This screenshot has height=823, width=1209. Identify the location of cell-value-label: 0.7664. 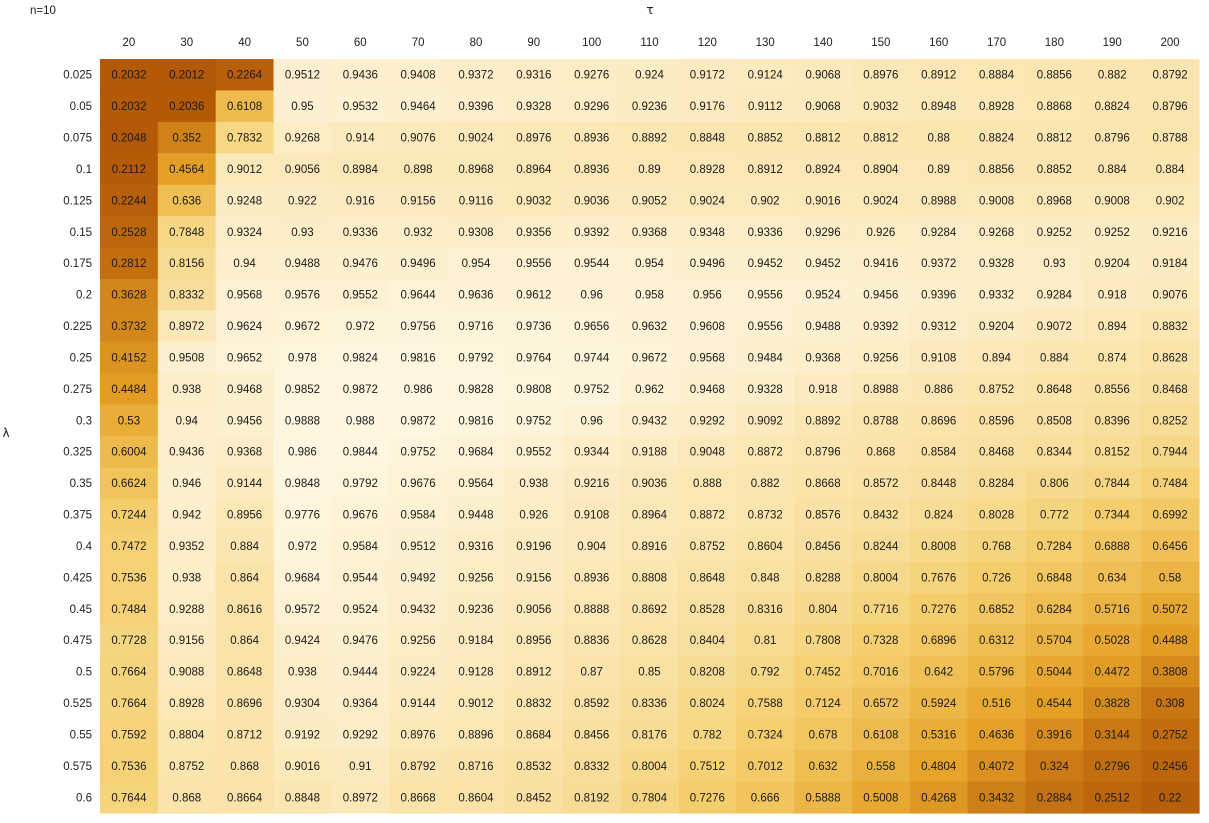
(129, 704).